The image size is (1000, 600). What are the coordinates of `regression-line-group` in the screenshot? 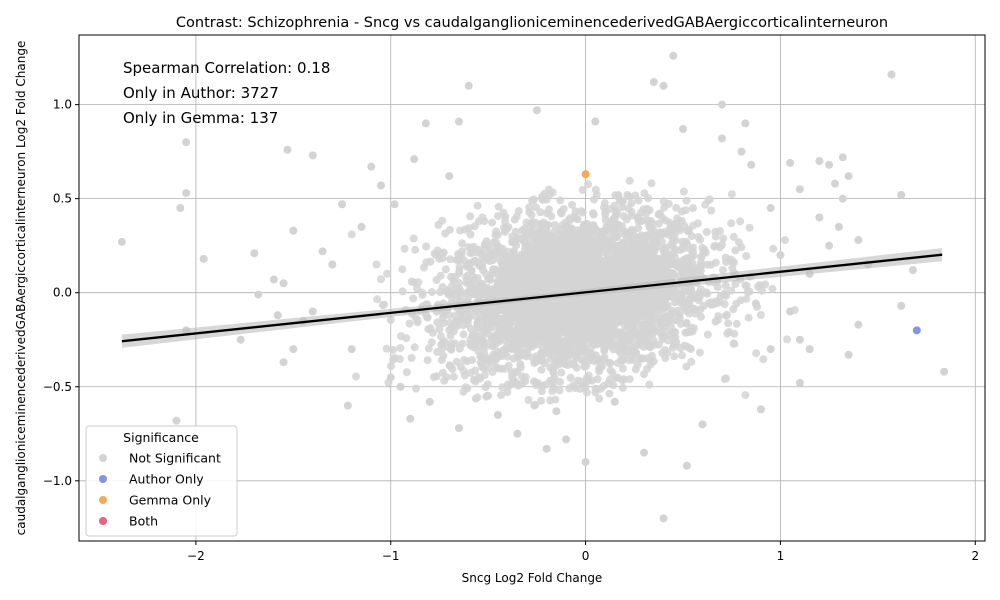 It's located at (532, 298).